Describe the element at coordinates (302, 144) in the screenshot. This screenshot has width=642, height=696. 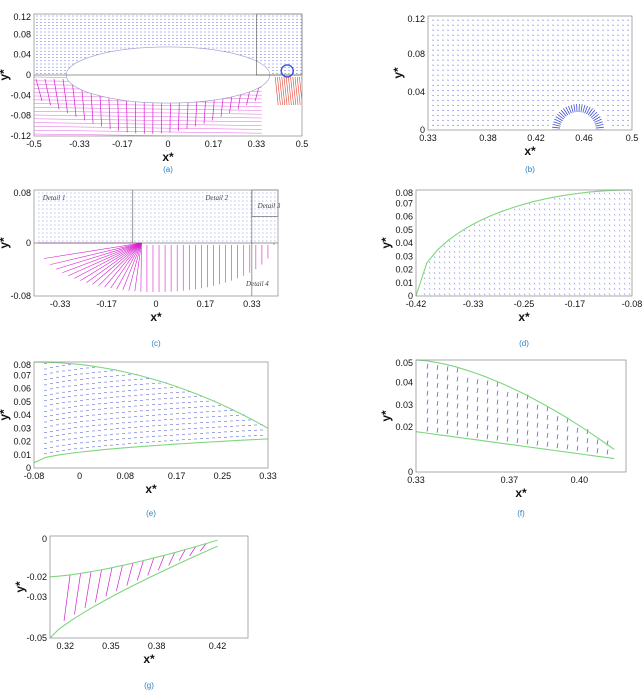
I see `x-tick-label: 0.5` at that location.